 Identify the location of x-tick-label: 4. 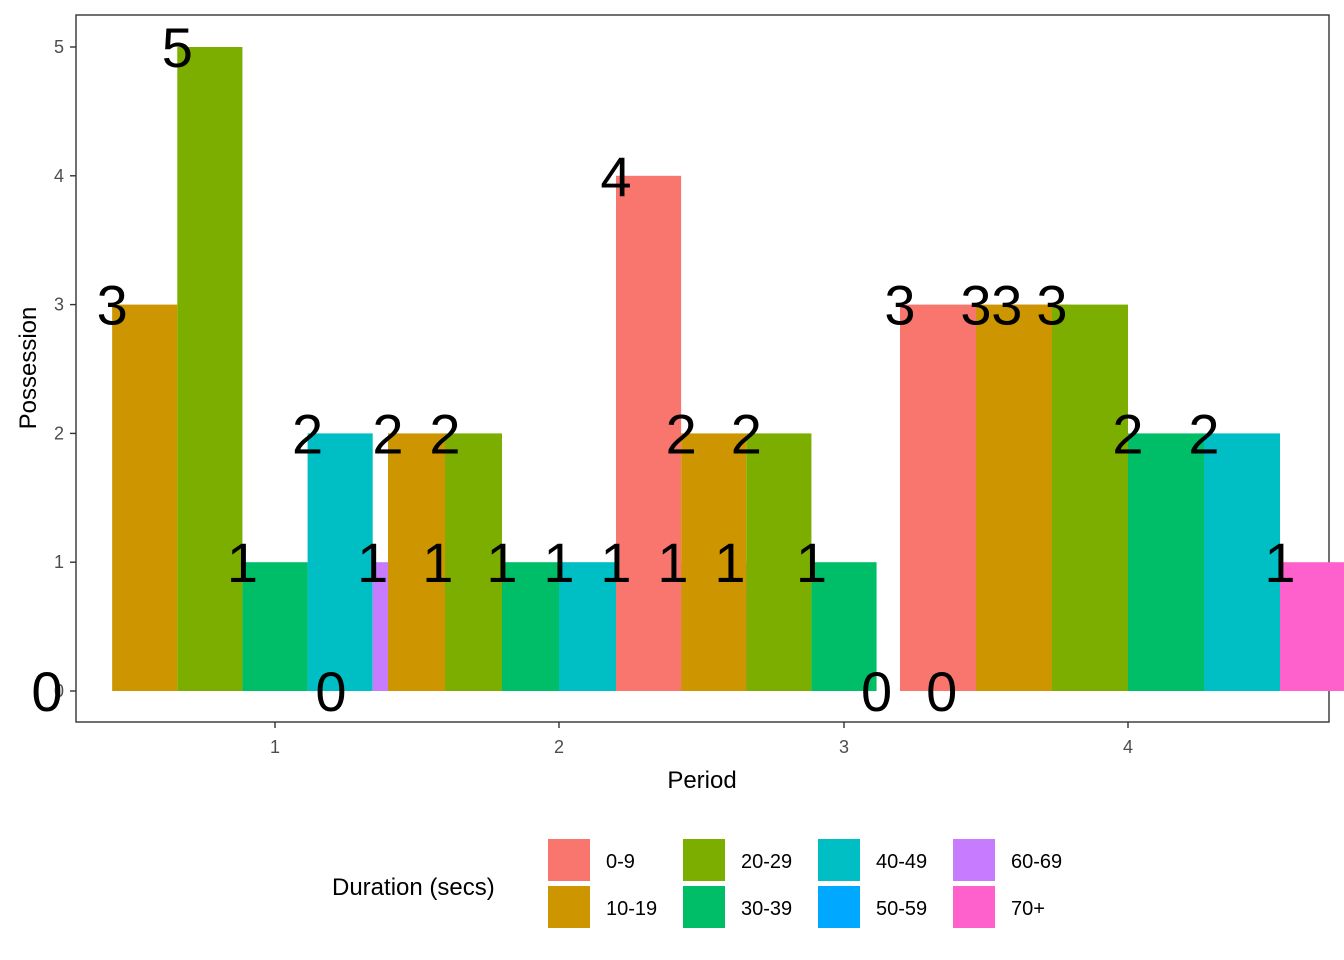
(1128, 747).